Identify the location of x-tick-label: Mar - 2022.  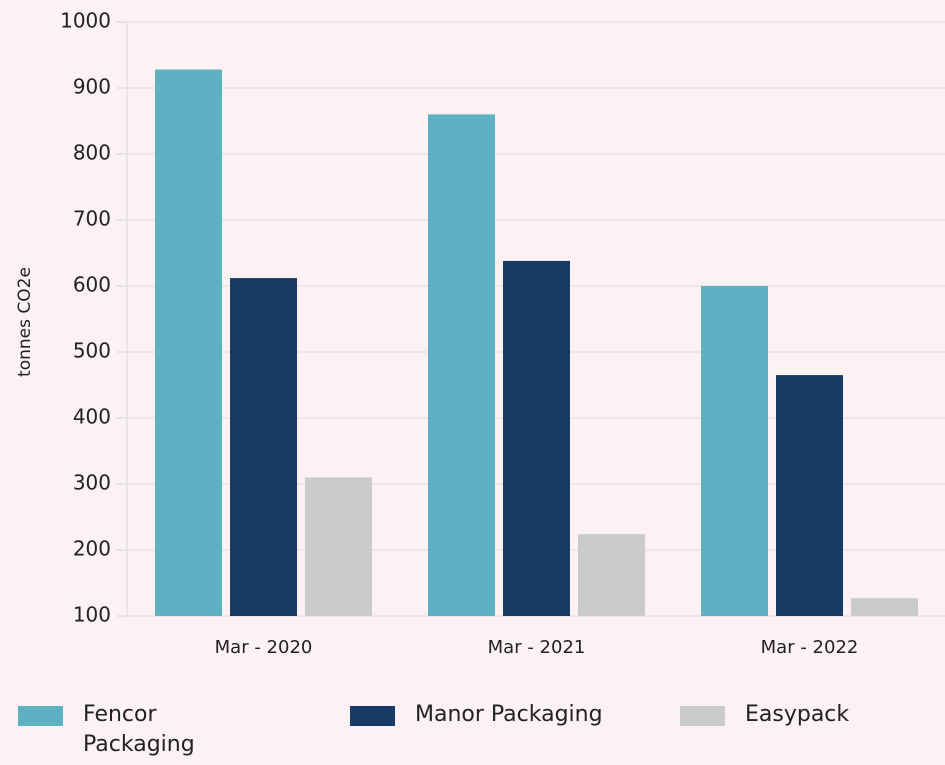
(810, 647).